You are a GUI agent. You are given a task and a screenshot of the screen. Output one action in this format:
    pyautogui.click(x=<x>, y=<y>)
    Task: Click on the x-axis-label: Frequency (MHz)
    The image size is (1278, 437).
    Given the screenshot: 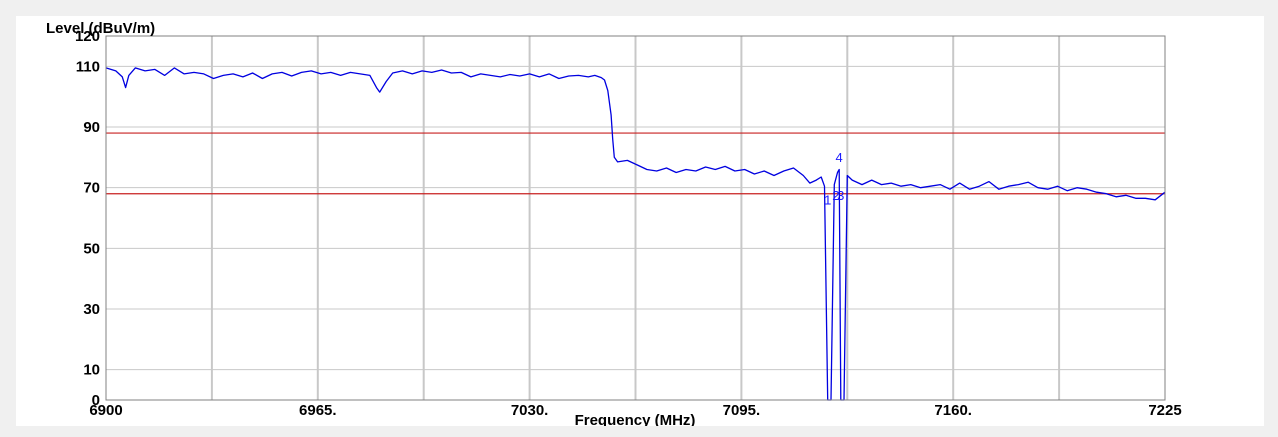 What is the action you would take?
    pyautogui.click(x=635, y=419)
    